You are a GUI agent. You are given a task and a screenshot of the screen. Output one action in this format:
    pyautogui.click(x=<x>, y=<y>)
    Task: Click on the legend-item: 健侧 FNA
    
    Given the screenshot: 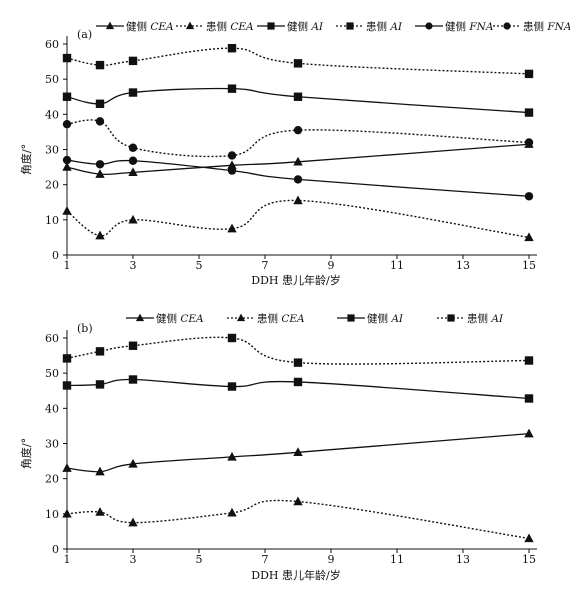 What is the action you would take?
    pyautogui.click(x=454, y=26)
    